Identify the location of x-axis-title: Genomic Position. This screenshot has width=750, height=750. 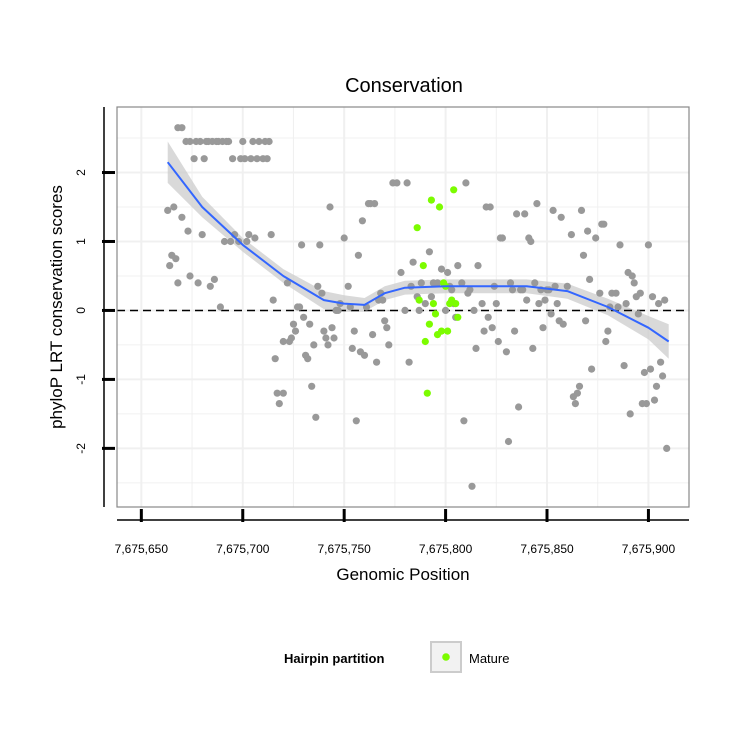
(402, 574).